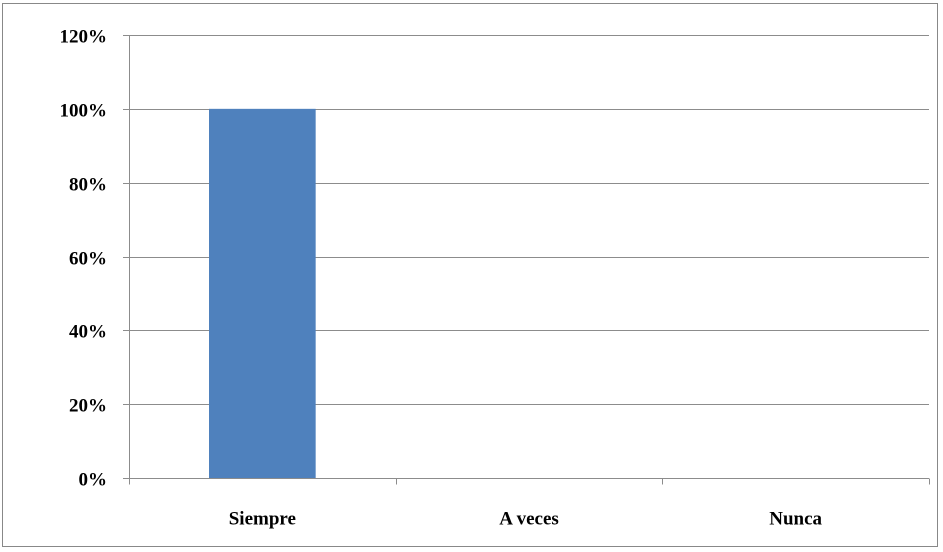 This screenshot has height=552, width=943. I want to click on y-tick-label: 80%, so click(88, 185).